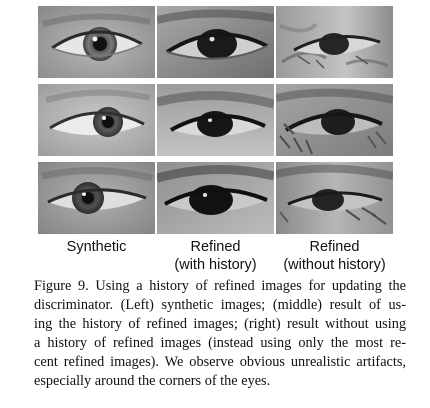  I want to click on column-label-refined-with-history-line1: Refined, so click(215, 247).